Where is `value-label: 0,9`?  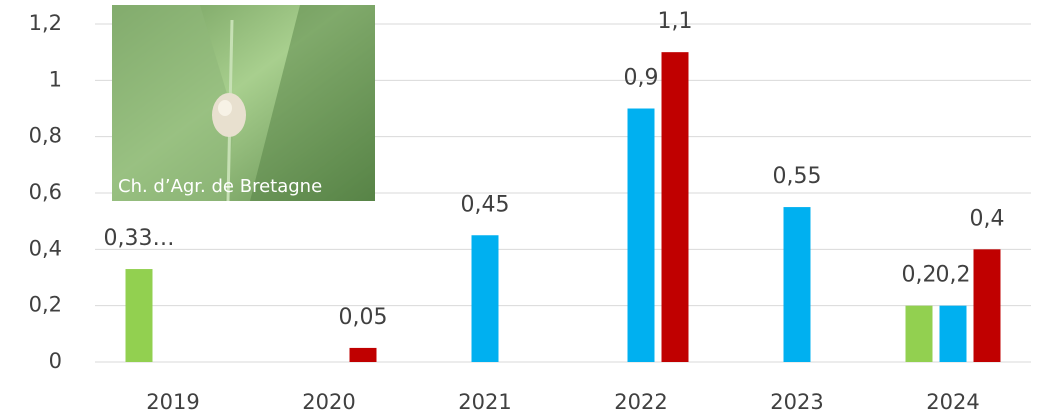
value-label: 0,9 is located at coordinates (641, 78).